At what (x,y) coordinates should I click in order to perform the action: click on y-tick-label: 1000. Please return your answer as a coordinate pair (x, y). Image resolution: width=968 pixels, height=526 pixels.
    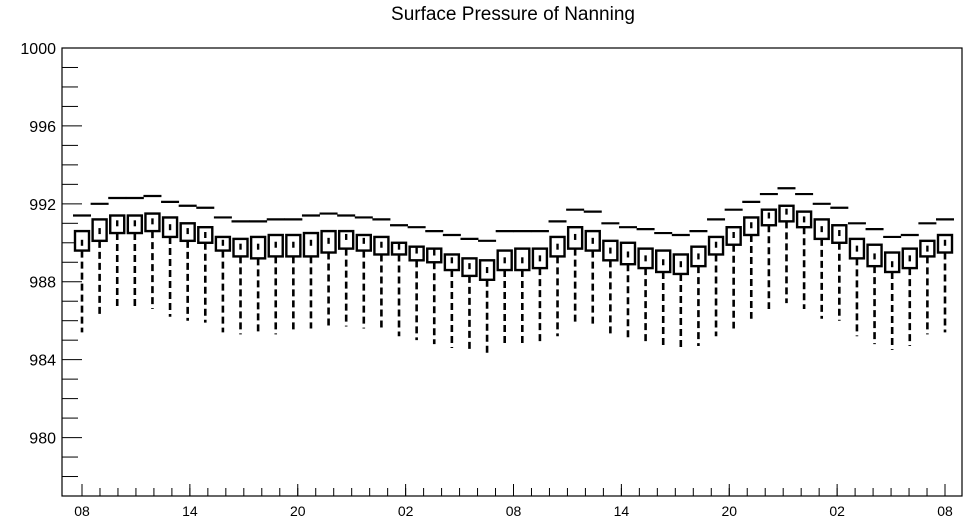
    Looking at the image, I should click on (38, 49).